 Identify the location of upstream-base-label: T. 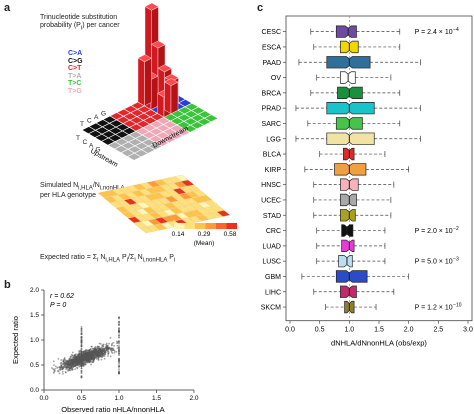
(82, 124).